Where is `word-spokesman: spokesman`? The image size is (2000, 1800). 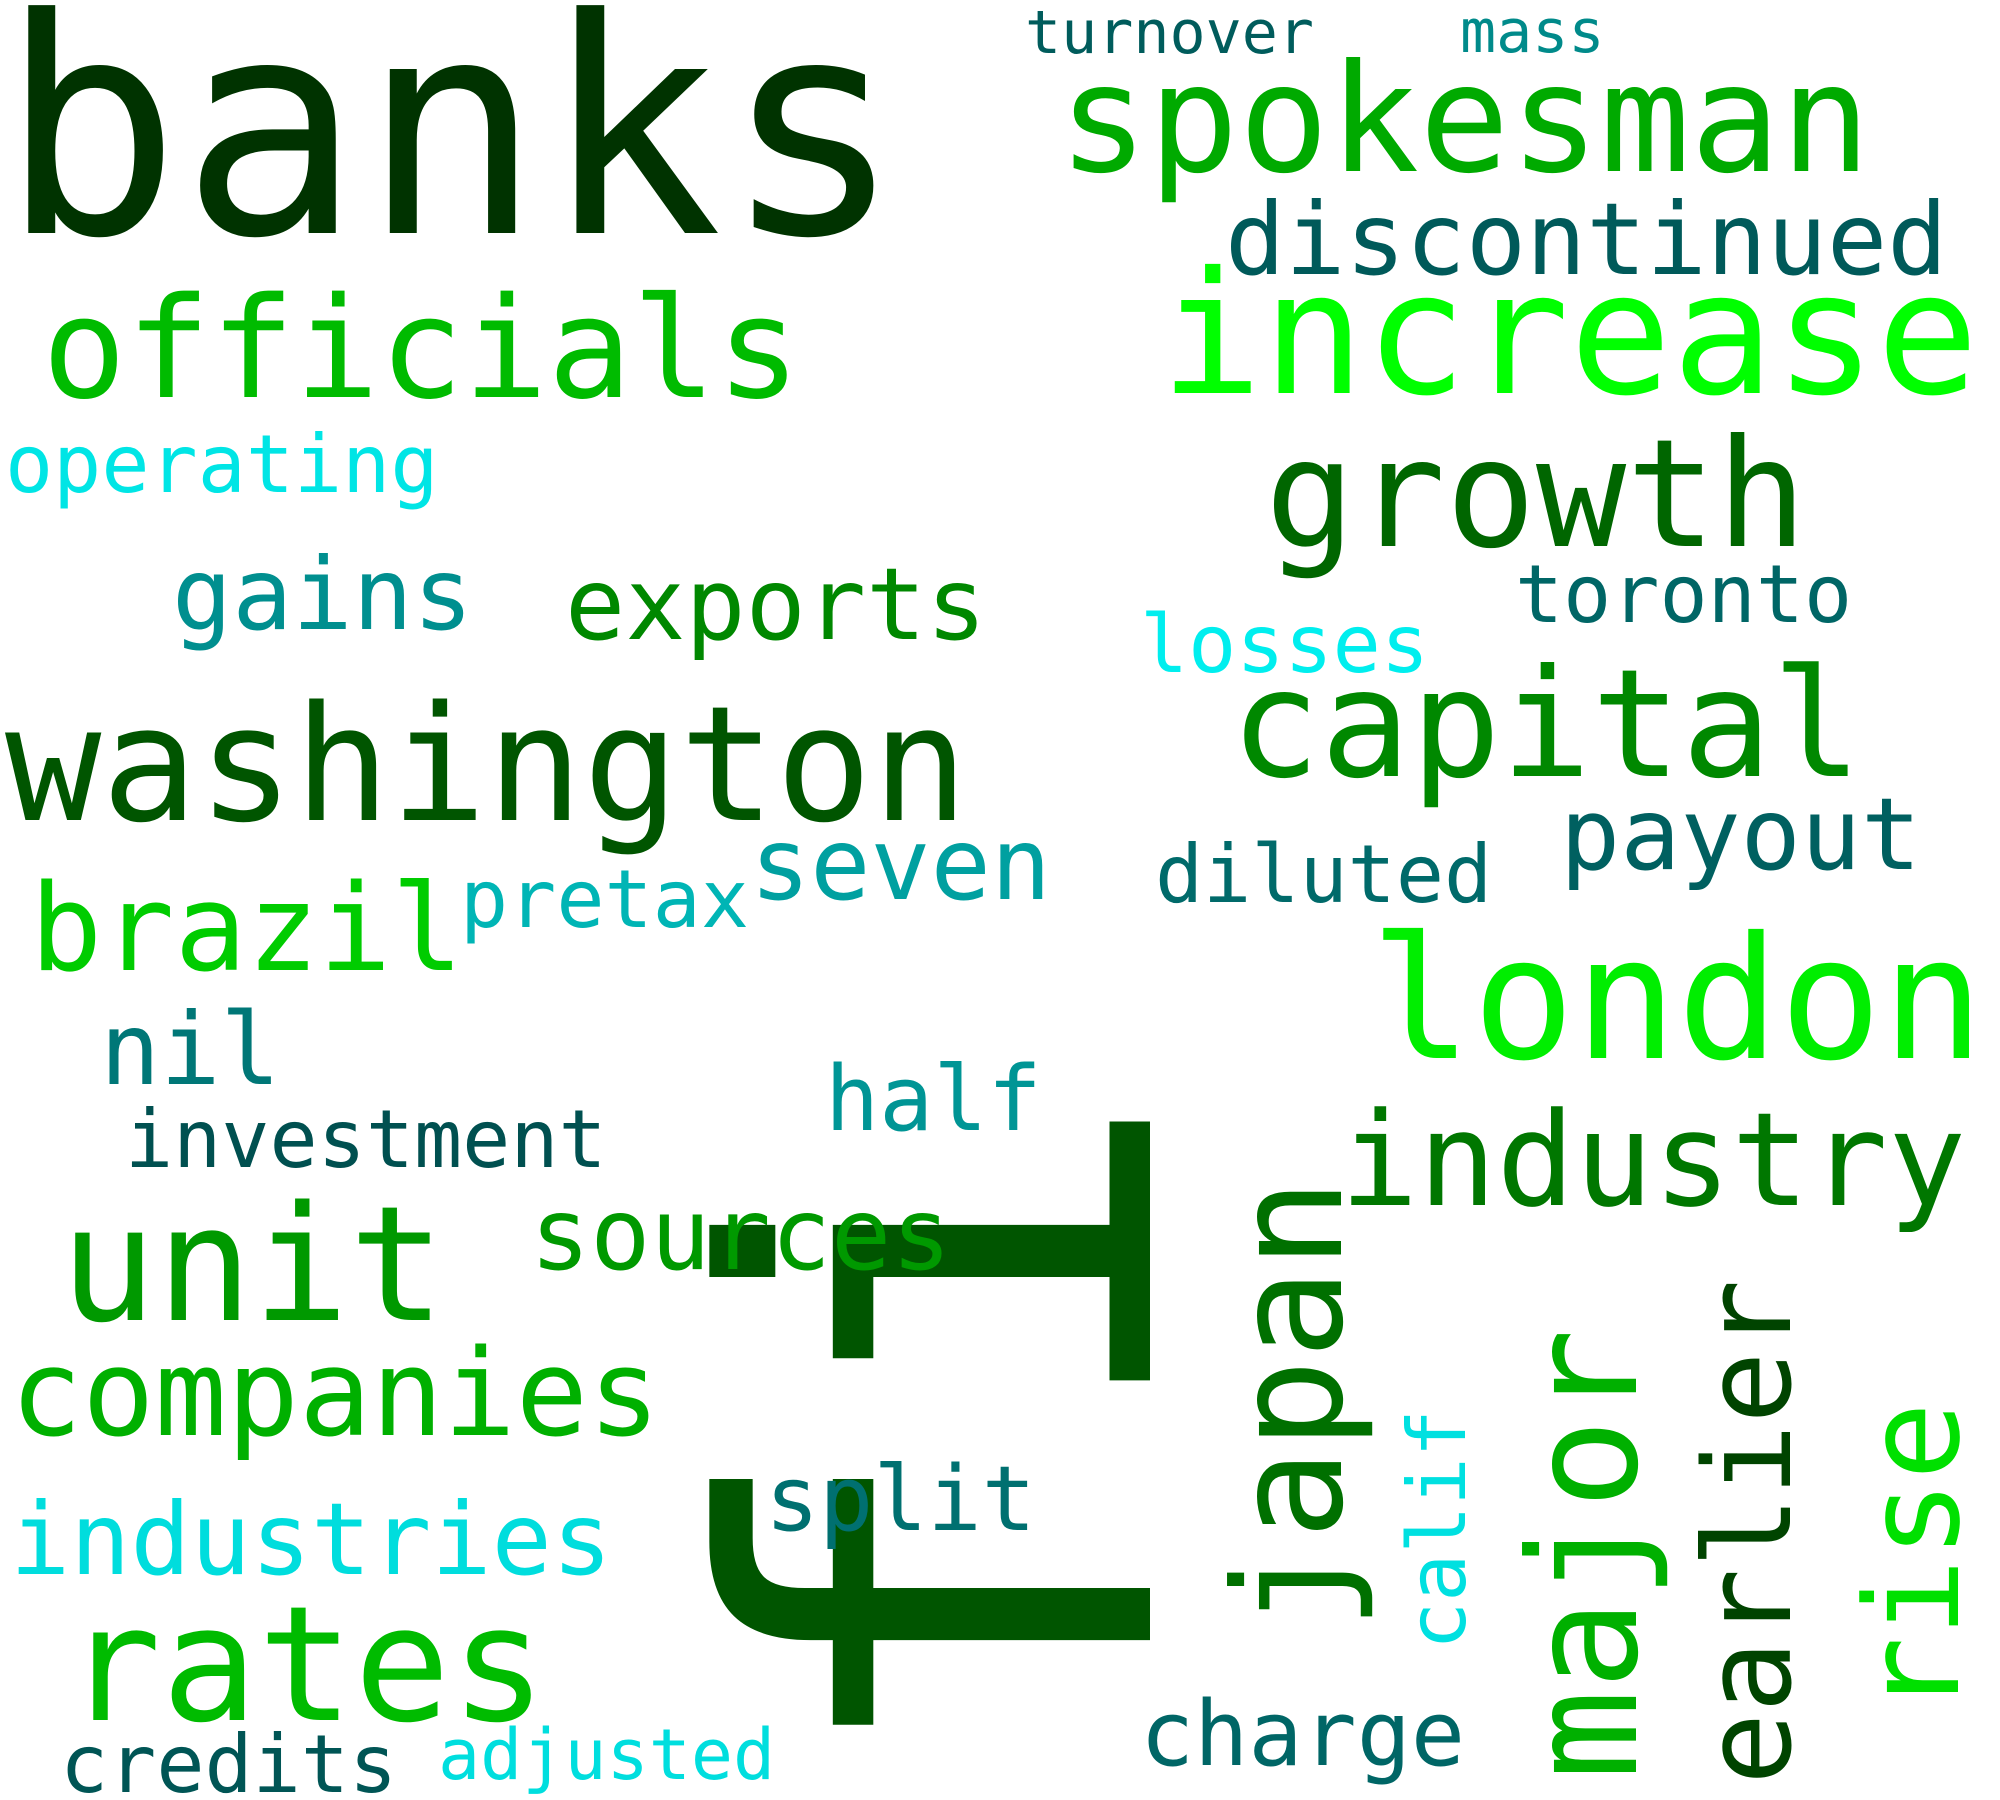
word-spokesman: spokesman is located at coordinates (1464, 120).